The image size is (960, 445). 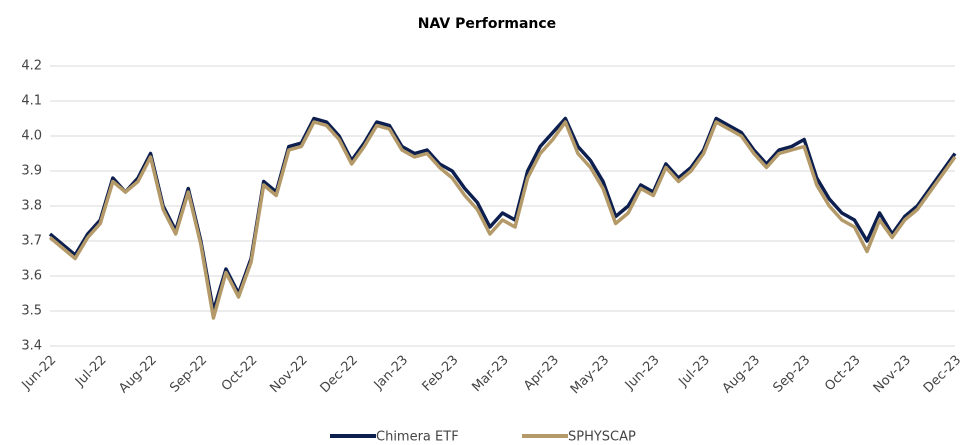 What do you see at coordinates (339, 374) in the screenshot?
I see `x-tick-label: Dec-22` at bounding box center [339, 374].